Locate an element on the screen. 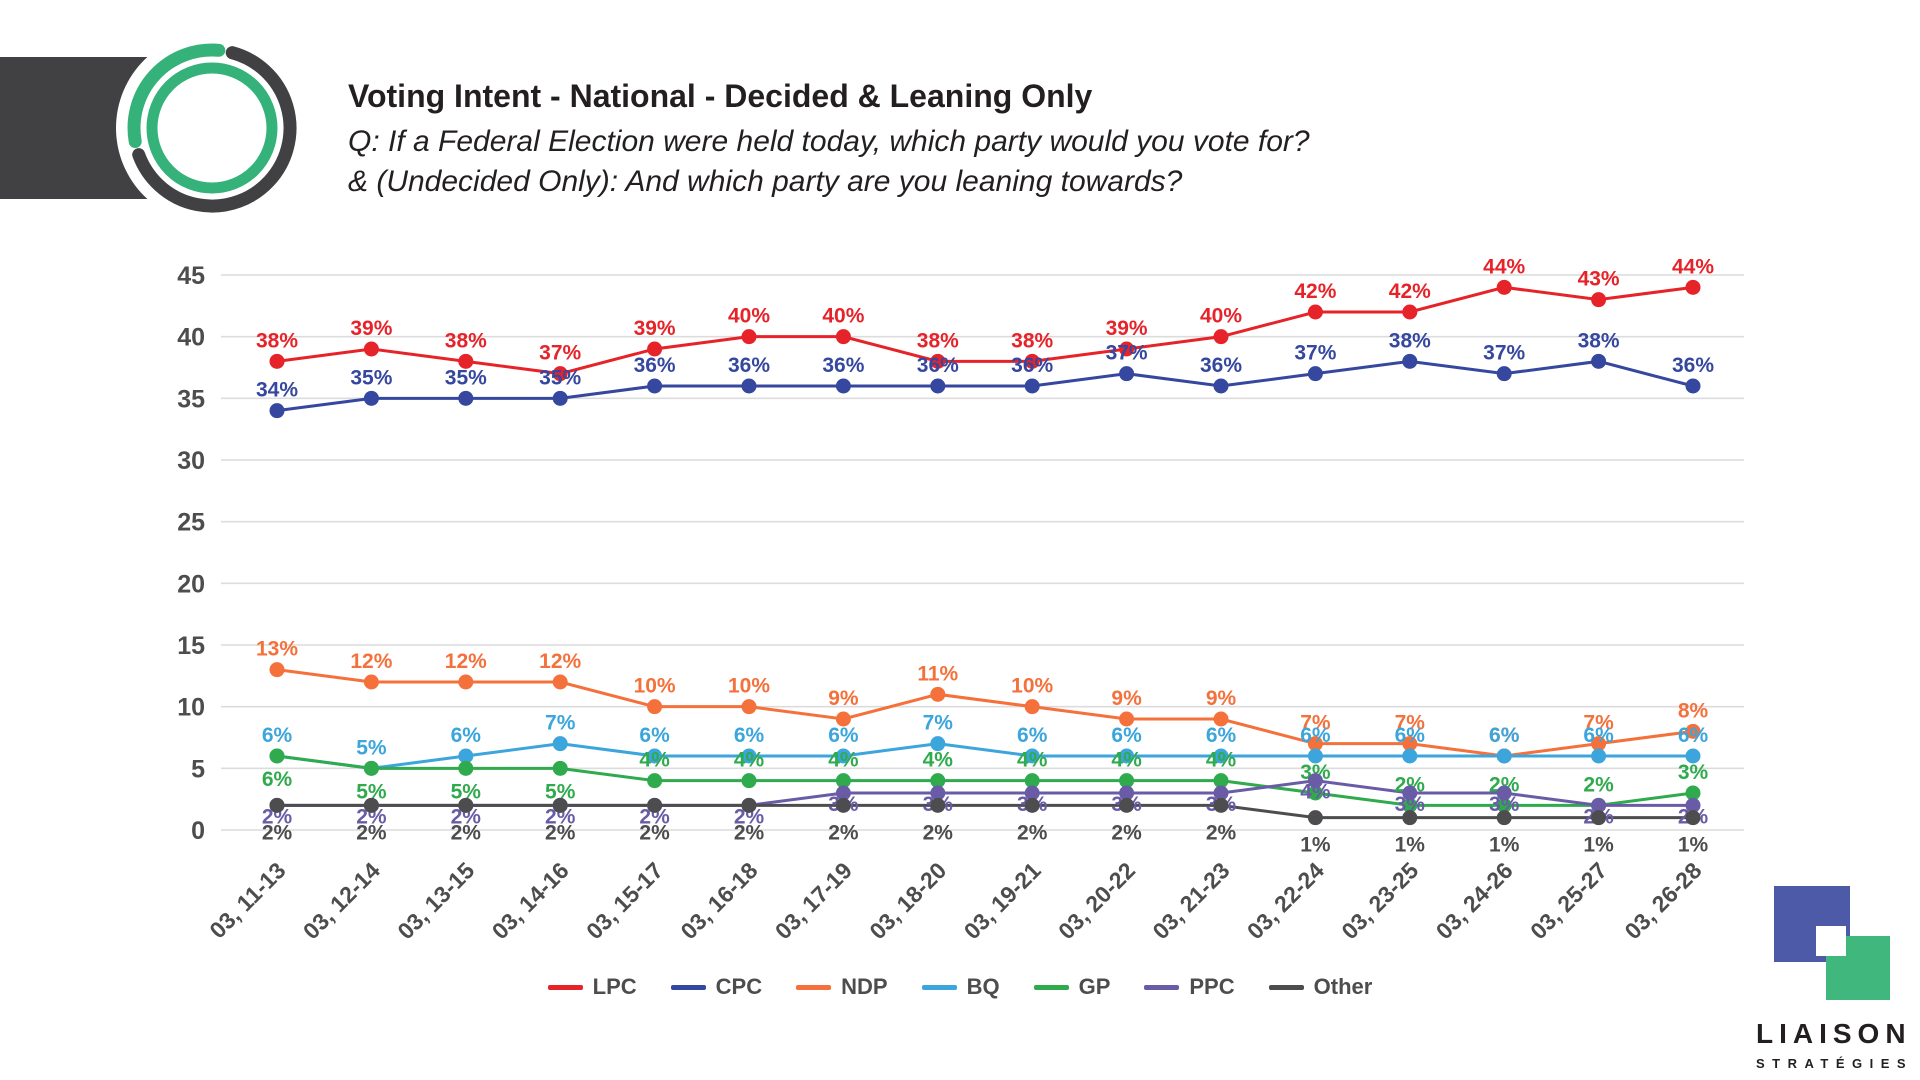  value-label-ndp: 8% is located at coordinates (1693, 710).